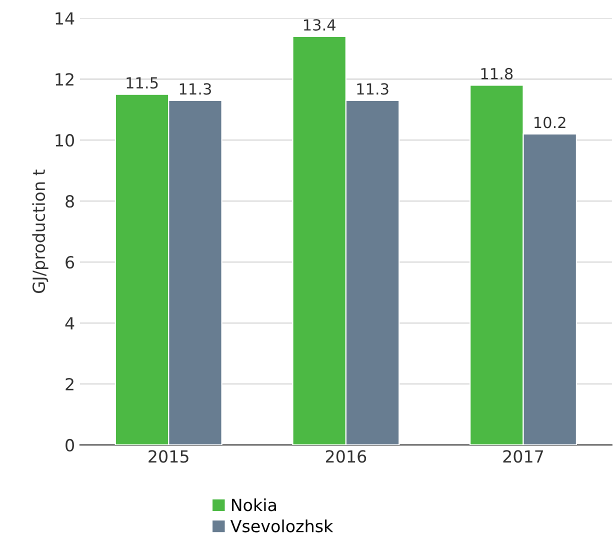 The width and height of the screenshot is (615, 550). Describe the element at coordinates (142, 83) in the screenshot. I see `data-label: 11.5` at that location.